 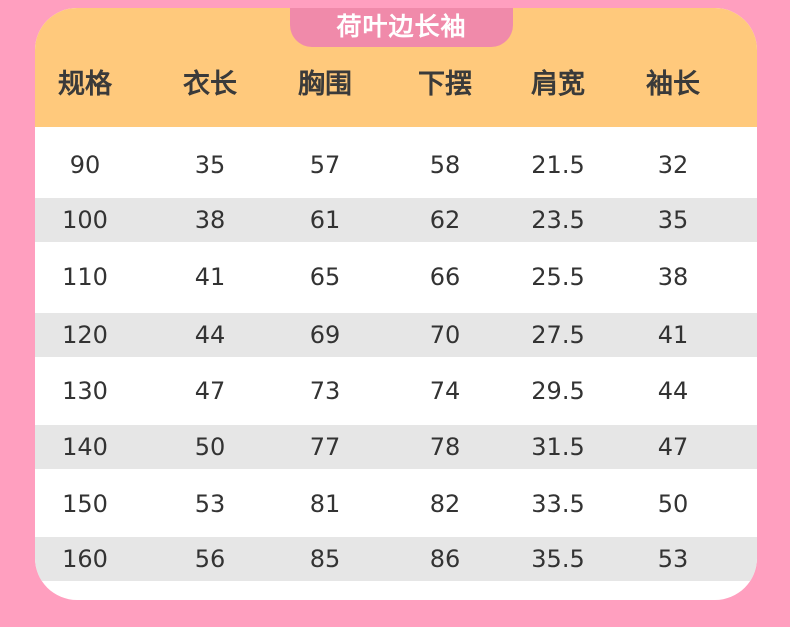 What do you see at coordinates (558, 277) in the screenshot?
I see `measurement-cell: 25.5` at bounding box center [558, 277].